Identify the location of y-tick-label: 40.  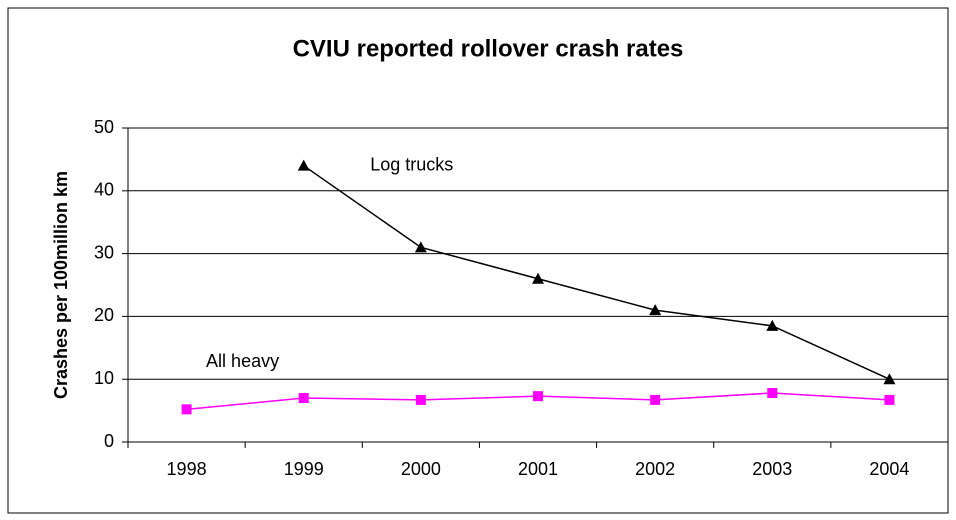
(104, 190).